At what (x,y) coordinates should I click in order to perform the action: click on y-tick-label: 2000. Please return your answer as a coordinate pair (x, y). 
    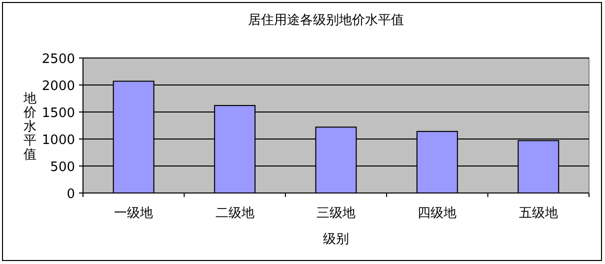
    Looking at the image, I should click on (58, 86).